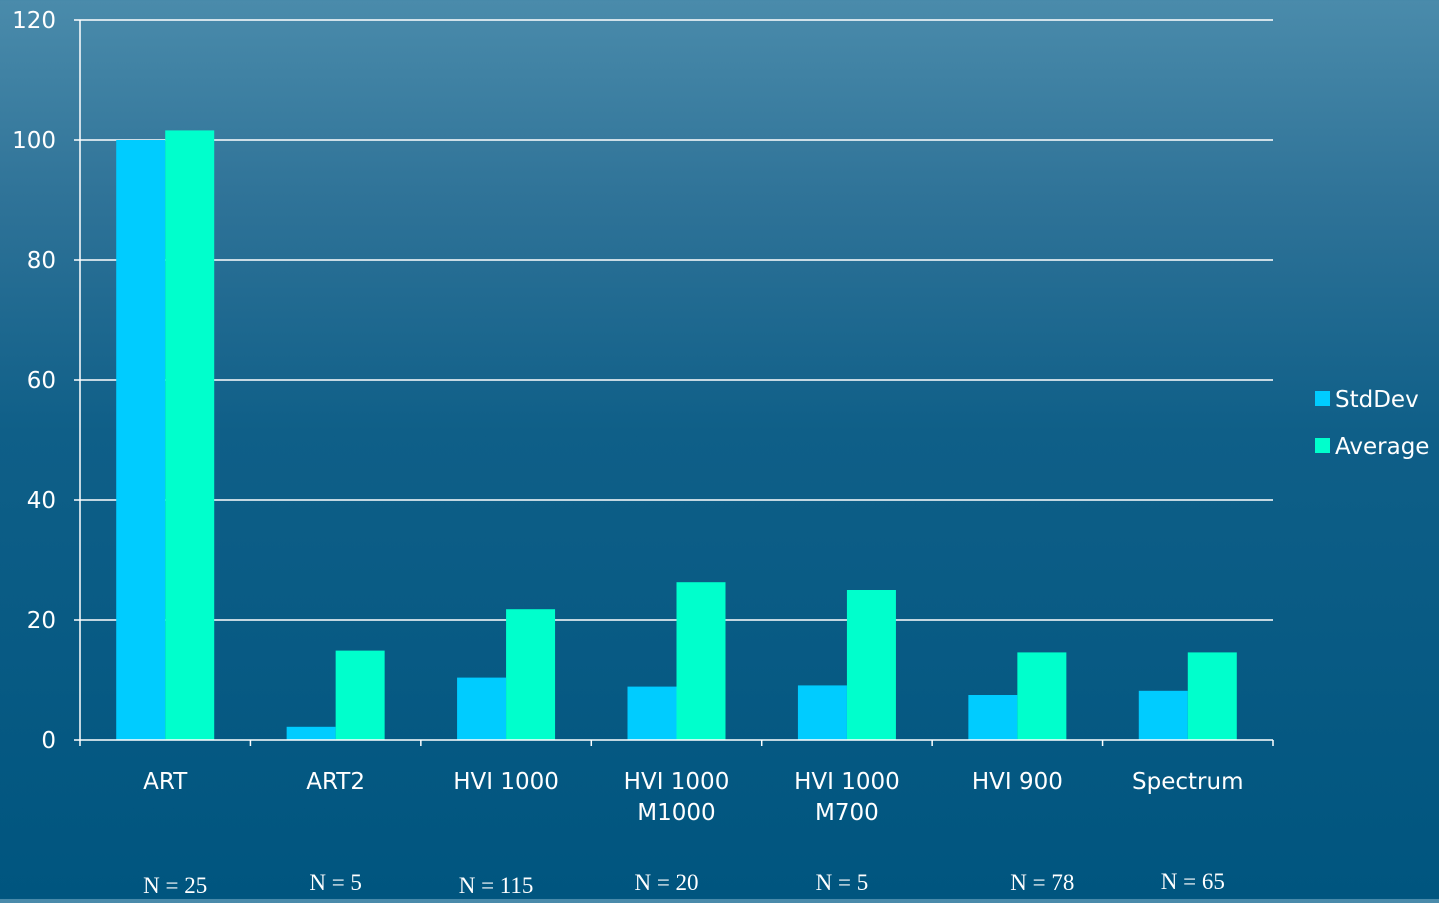  I want to click on bar-average-art, so click(190, 435).